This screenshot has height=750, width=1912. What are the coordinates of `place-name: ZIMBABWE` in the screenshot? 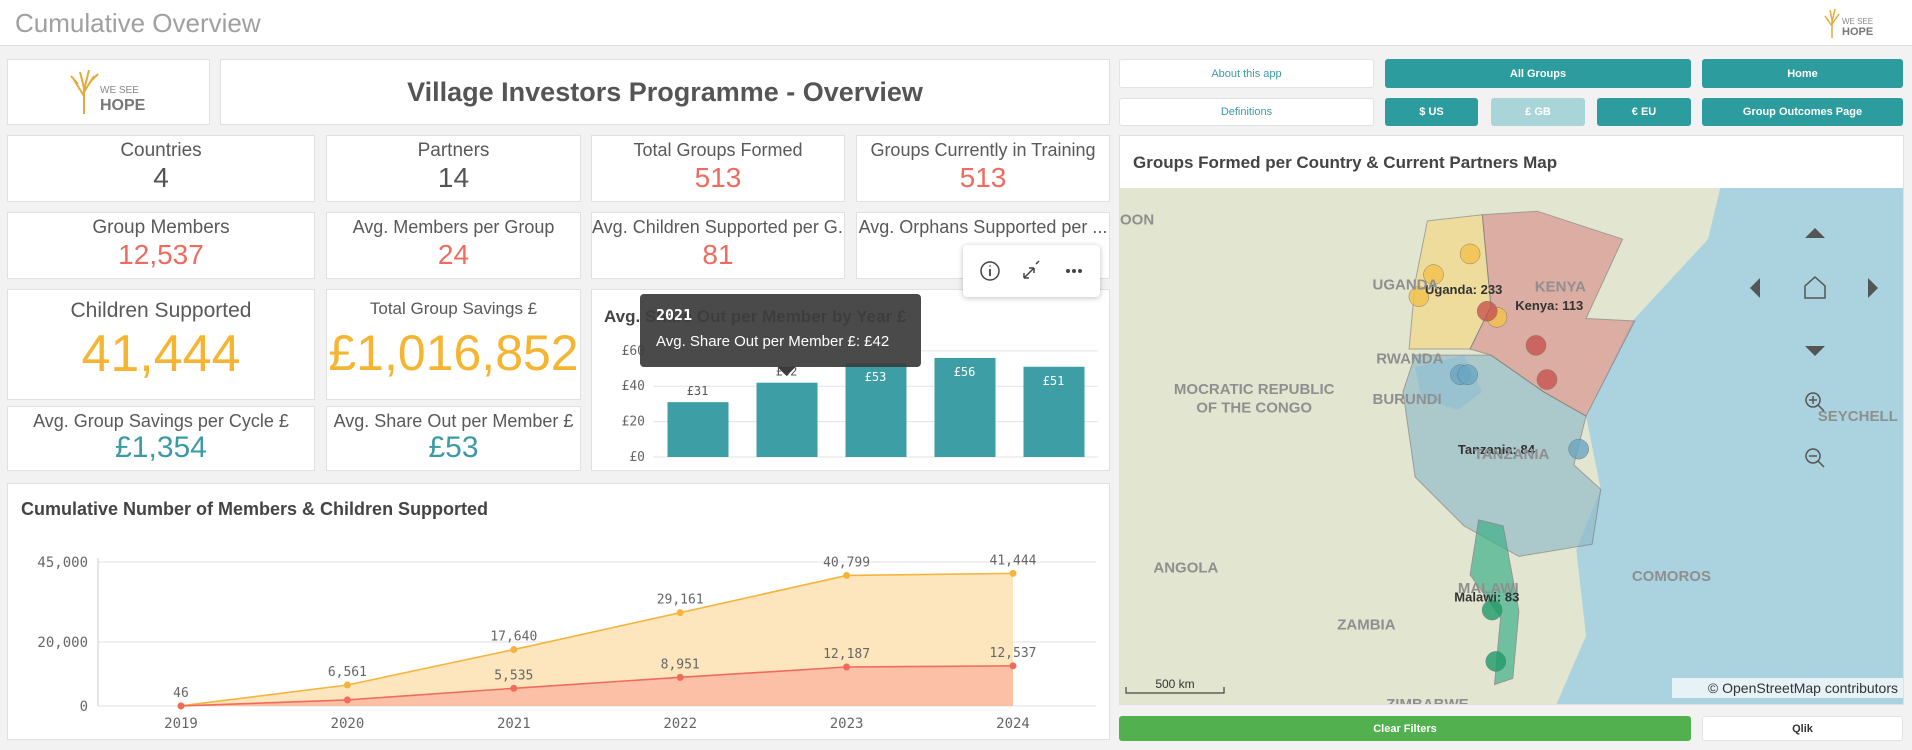 It's located at (1427, 700).